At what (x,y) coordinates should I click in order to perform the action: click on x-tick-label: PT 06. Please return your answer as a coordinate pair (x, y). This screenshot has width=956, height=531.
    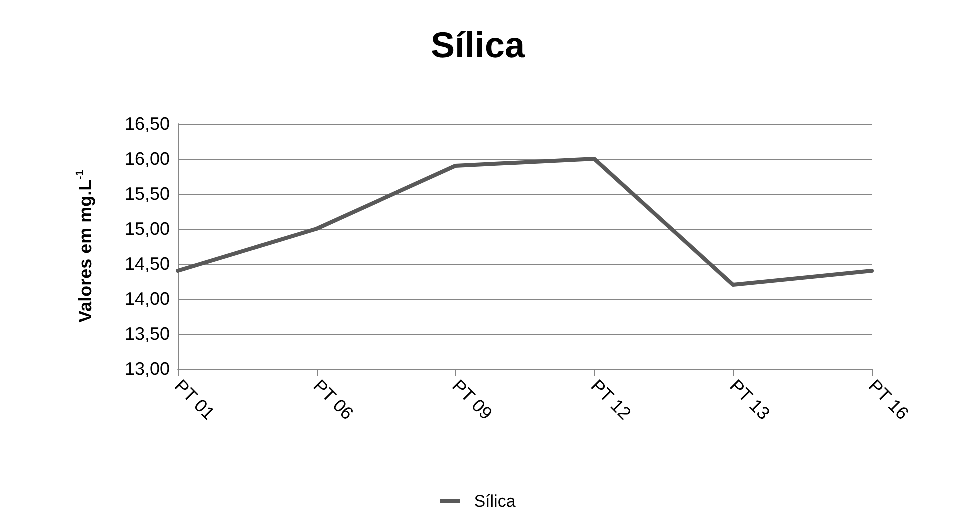
    Looking at the image, I should click on (334, 400).